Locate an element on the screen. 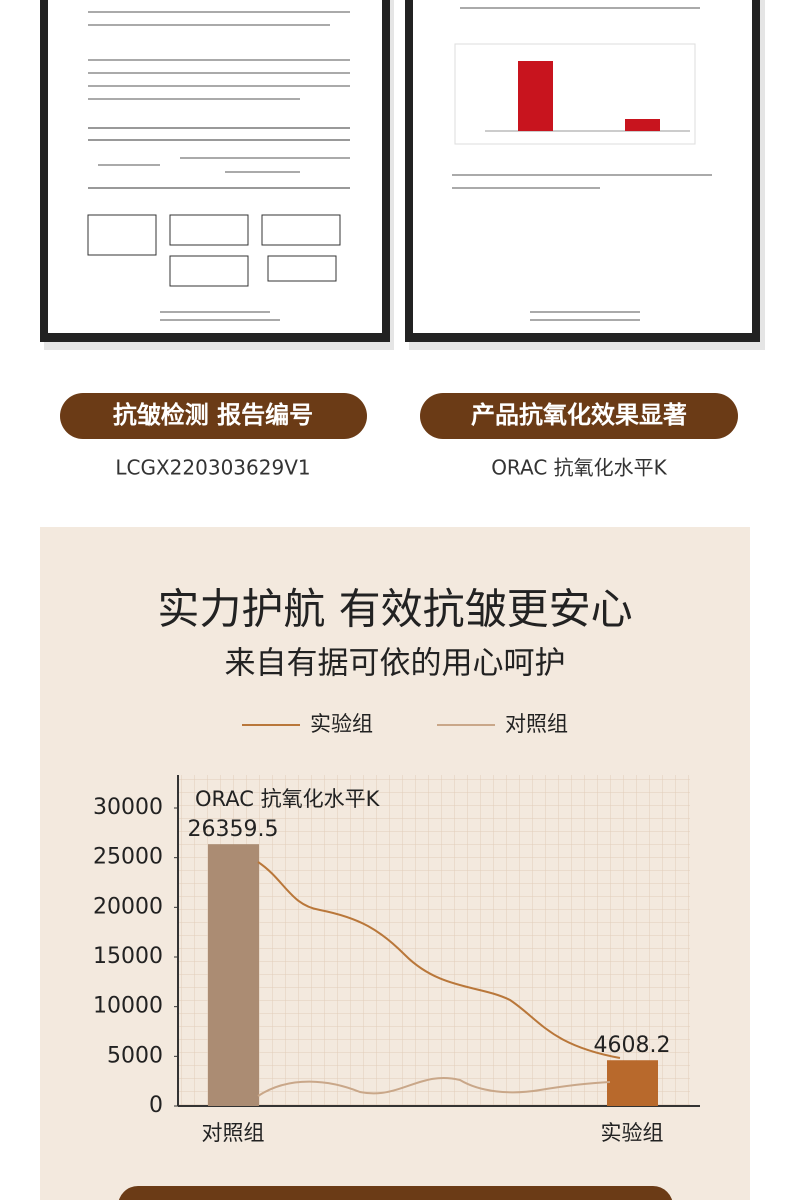  value-label: 26359.5 is located at coordinates (233, 829).